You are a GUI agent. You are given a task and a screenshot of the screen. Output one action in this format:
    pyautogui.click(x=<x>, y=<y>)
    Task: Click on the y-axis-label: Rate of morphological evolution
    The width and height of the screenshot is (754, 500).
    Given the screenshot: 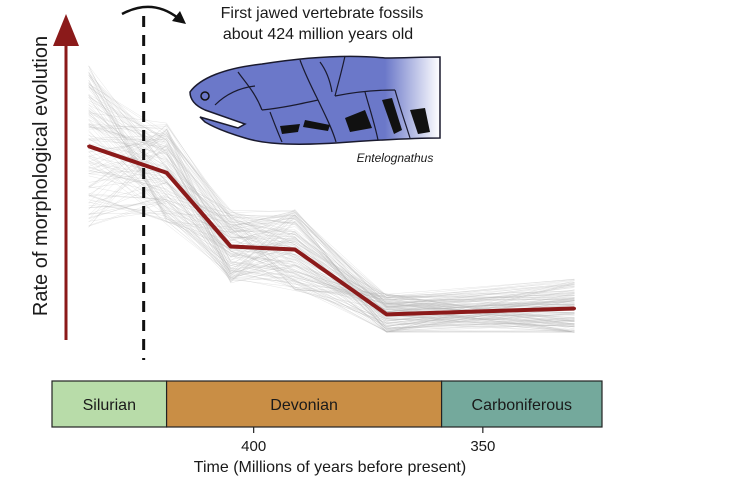 What is the action you would take?
    pyautogui.click(x=41, y=176)
    